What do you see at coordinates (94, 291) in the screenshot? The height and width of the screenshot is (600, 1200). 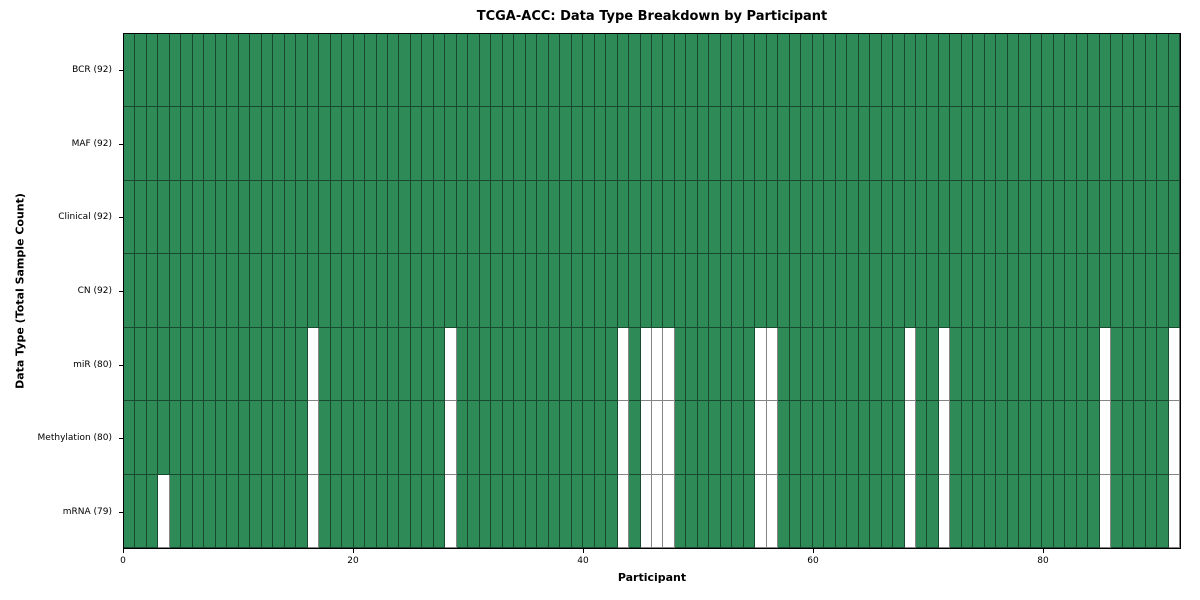 I see `y-tick-label: CN (92)` at bounding box center [94, 291].